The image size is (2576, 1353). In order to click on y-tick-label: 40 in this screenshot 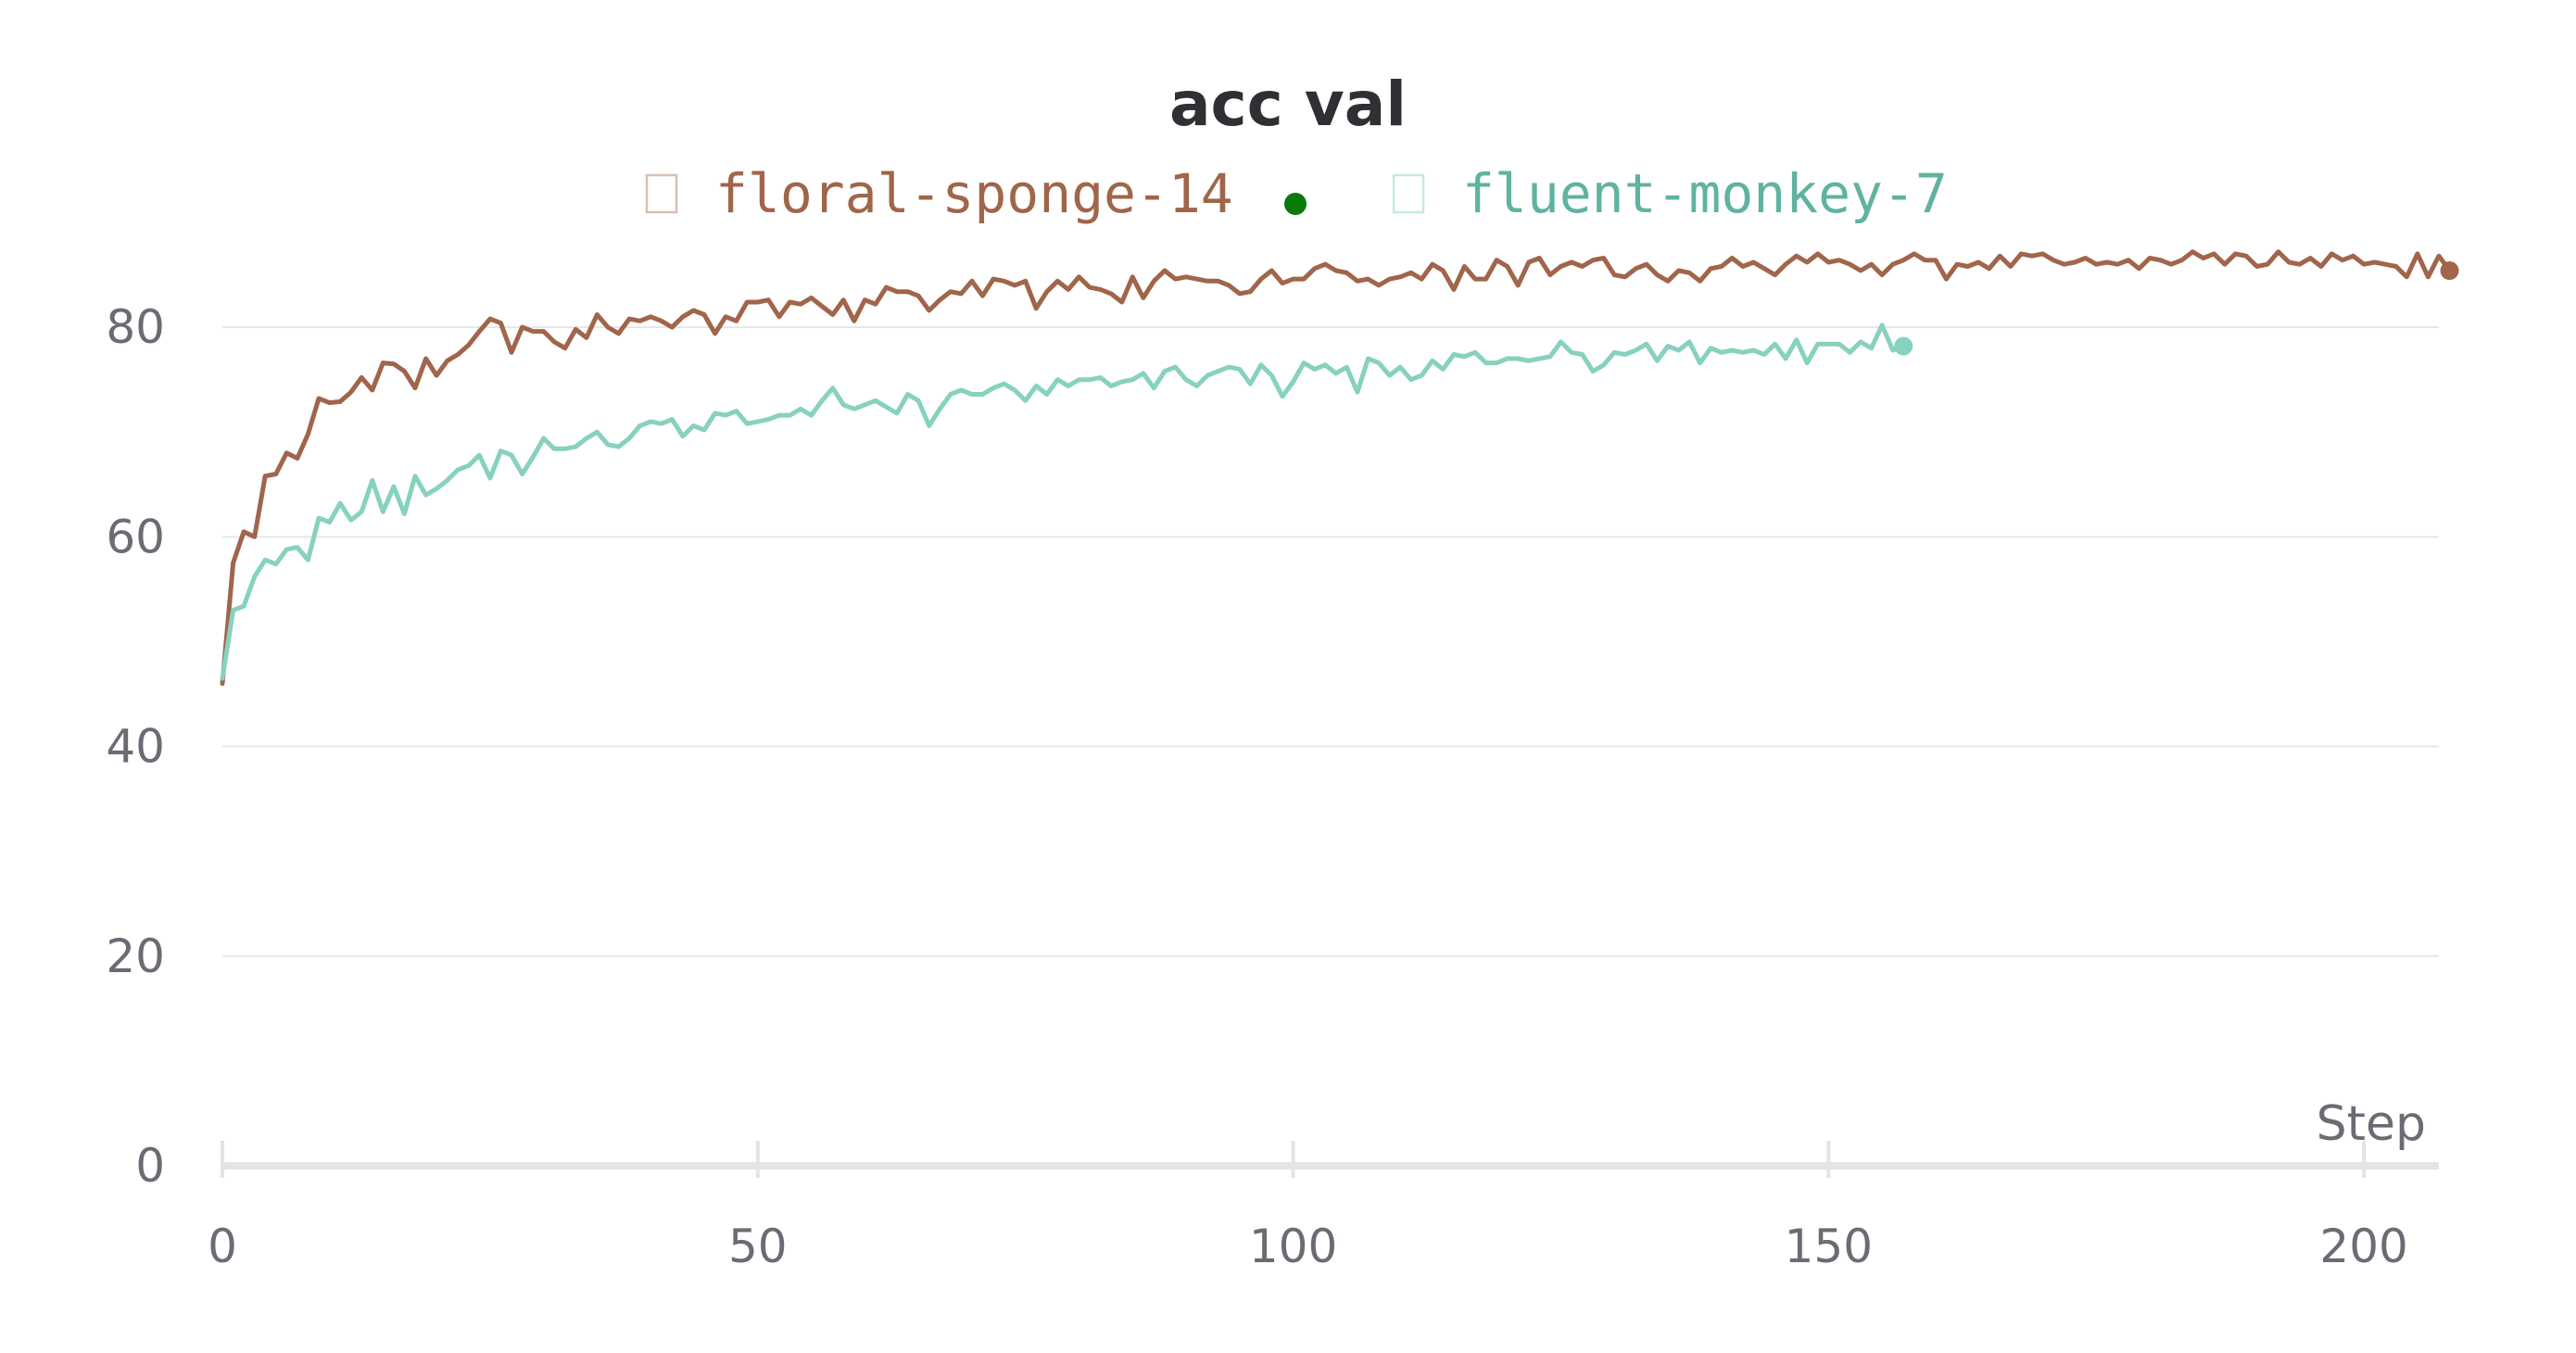, I will do `click(135, 747)`.